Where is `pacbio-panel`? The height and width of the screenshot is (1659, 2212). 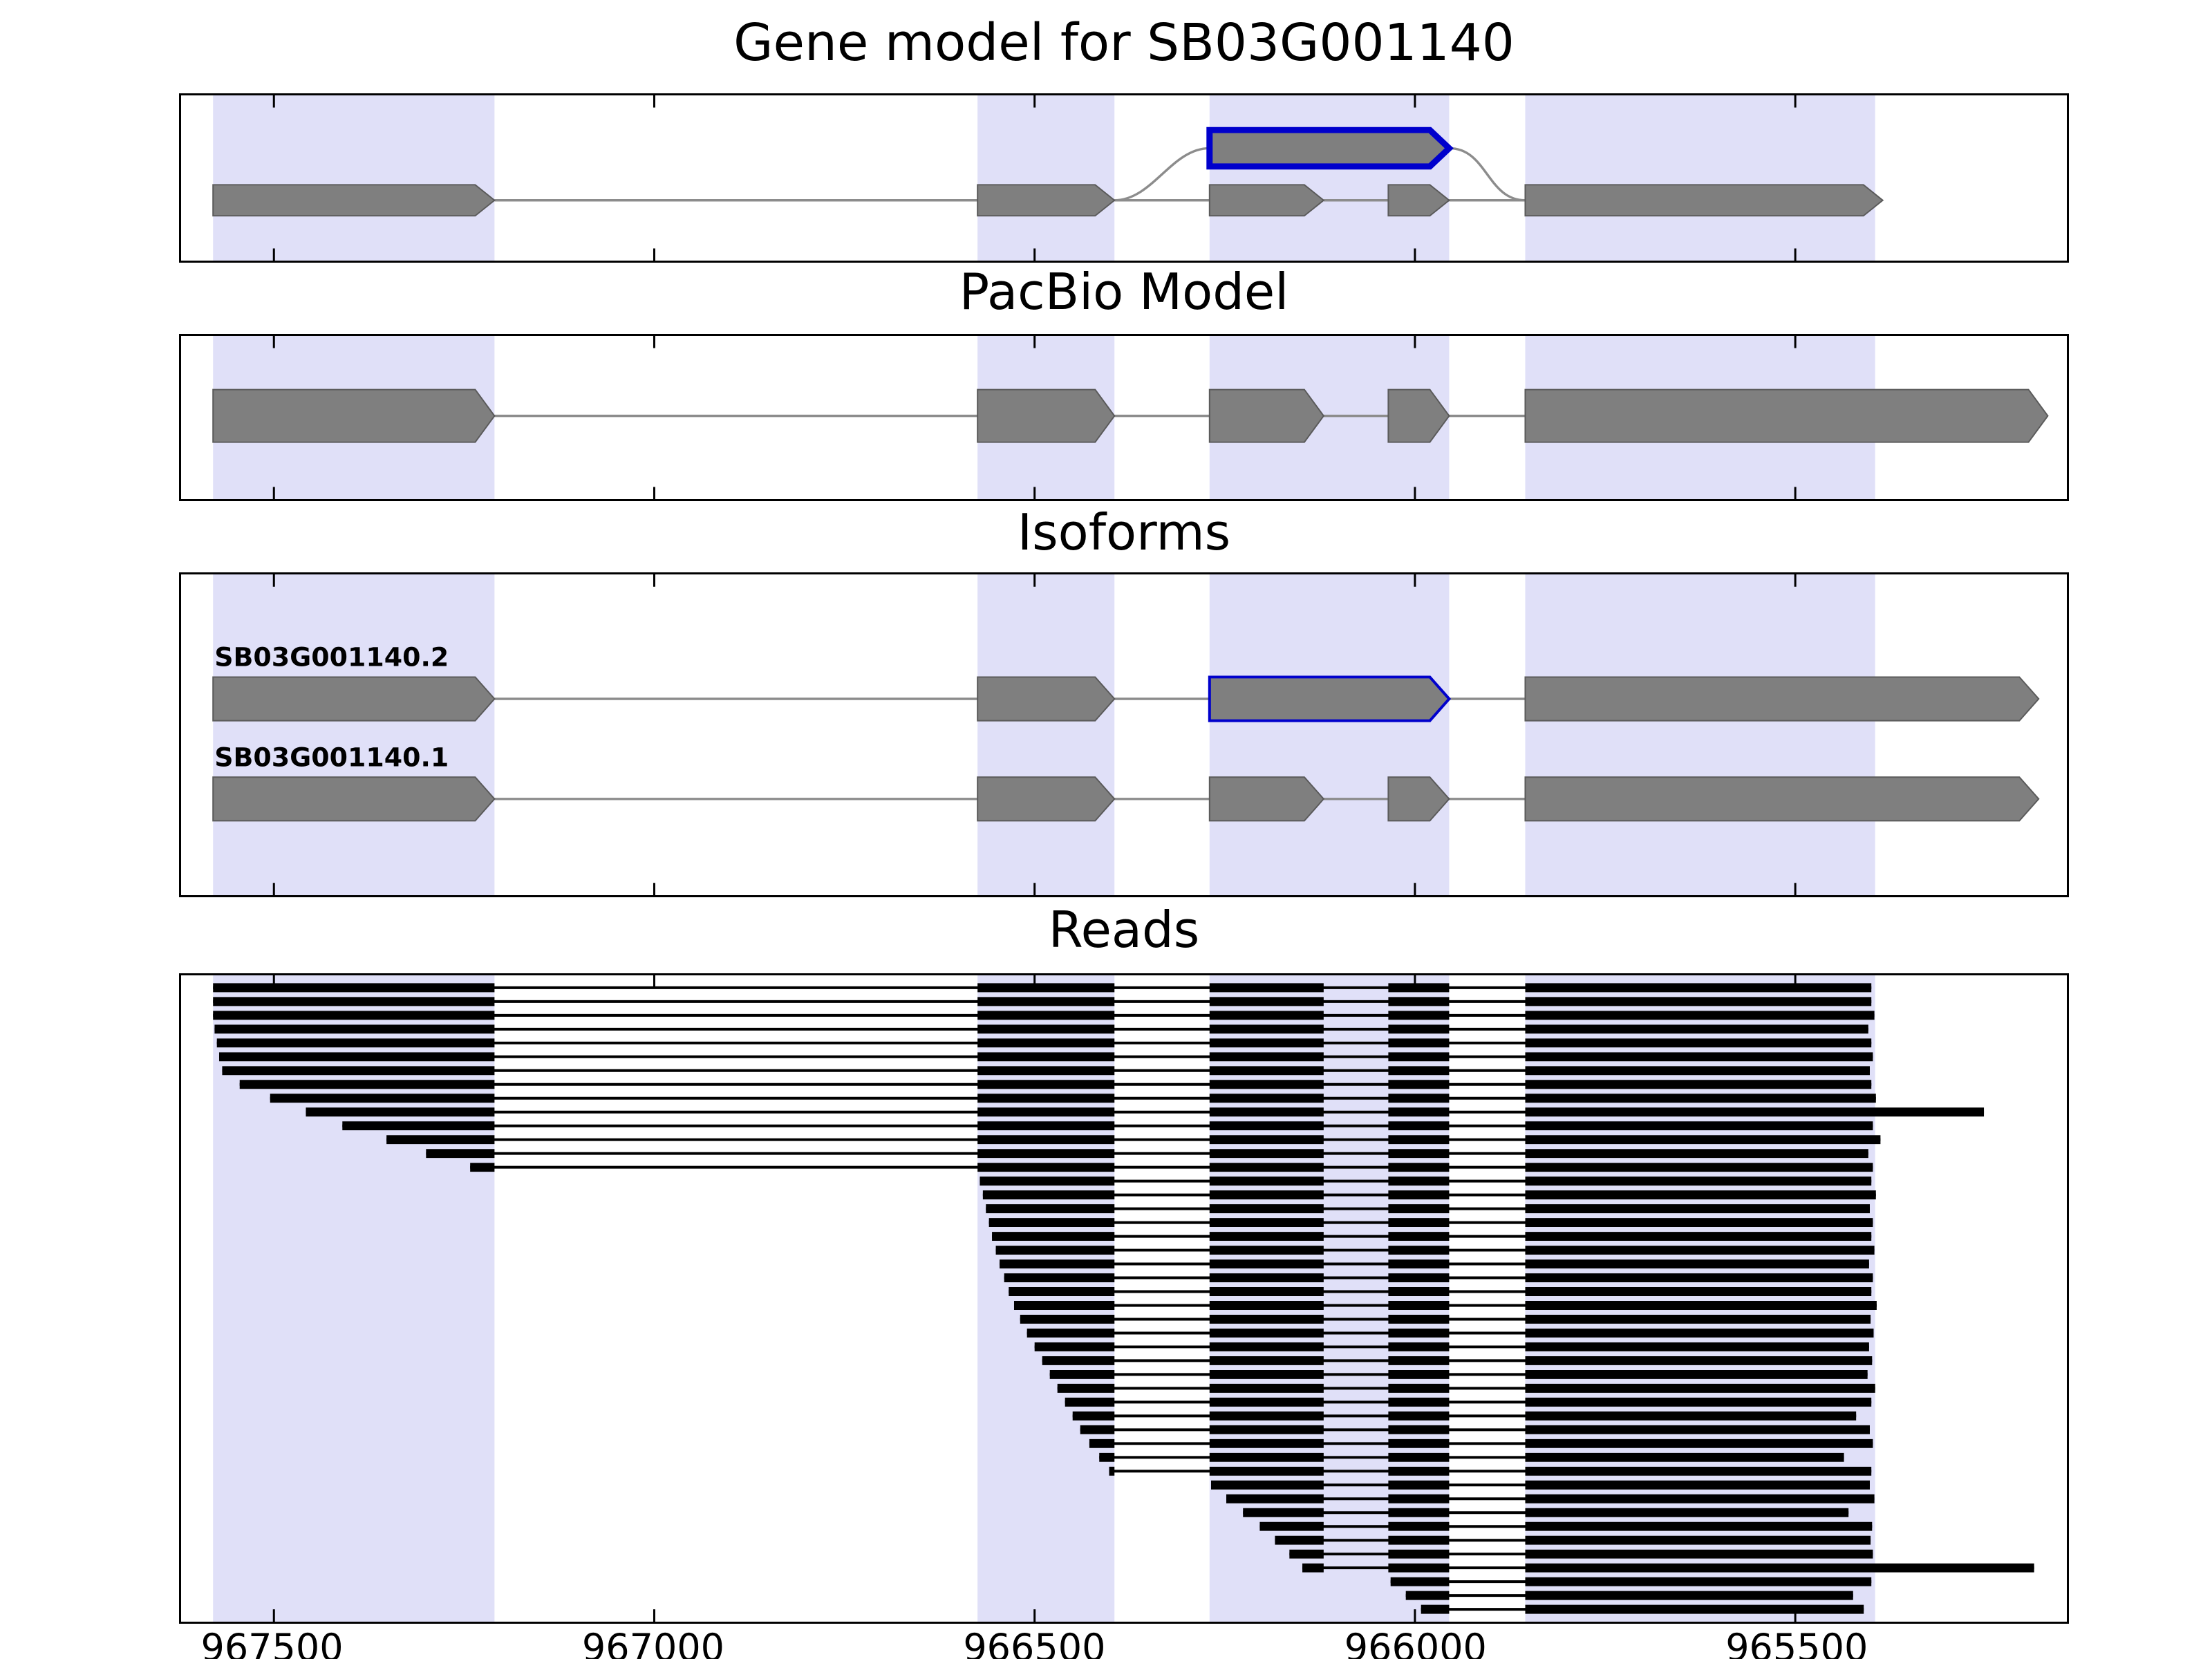
pacbio-panel is located at coordinates (1124, 418).